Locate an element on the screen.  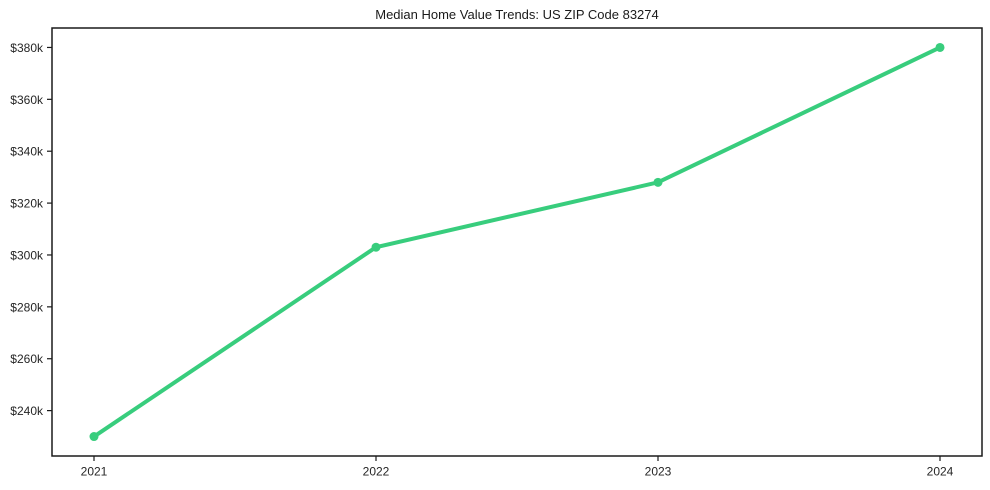
y-tick-label: $360k is located at coordinates (27, 100).